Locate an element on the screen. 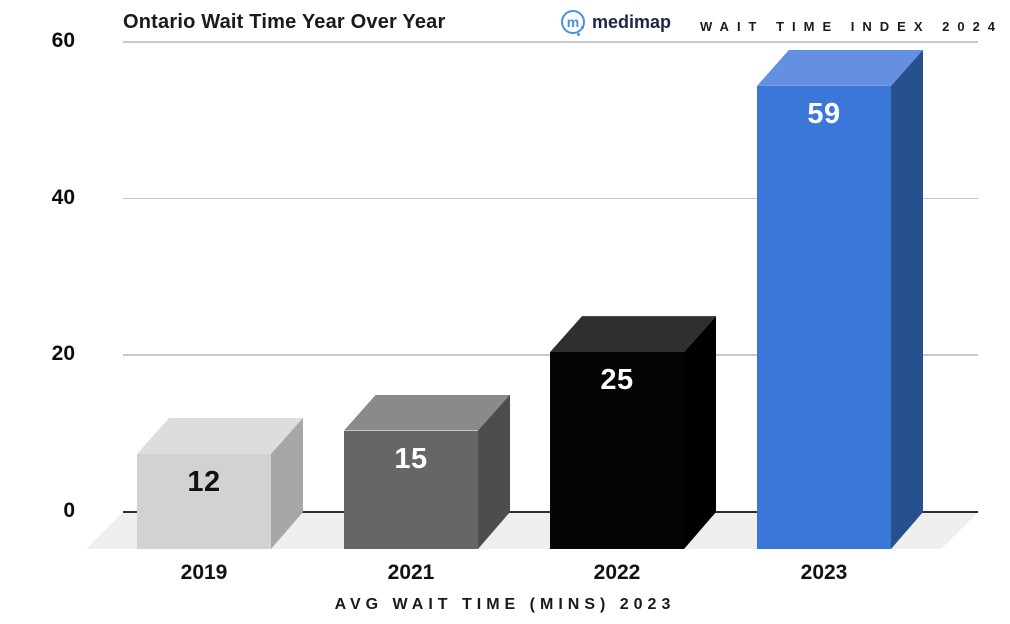  wait-time-index-label: WAIT TIME INDEX 2024 is located at coordinates (852, 26).